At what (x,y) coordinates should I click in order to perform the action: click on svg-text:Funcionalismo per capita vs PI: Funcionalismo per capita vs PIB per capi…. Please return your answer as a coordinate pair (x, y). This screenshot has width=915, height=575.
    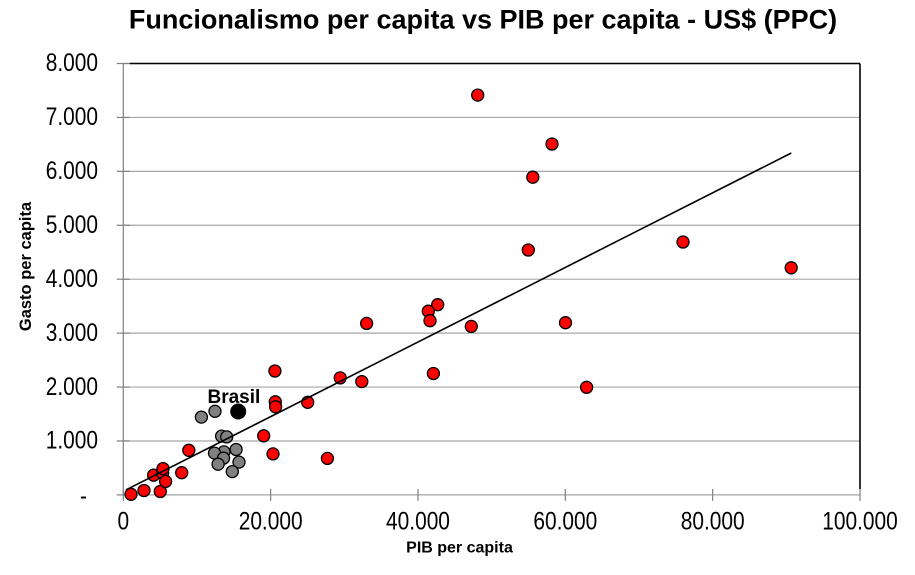
    Looking at the image, I should click on (483, 20).